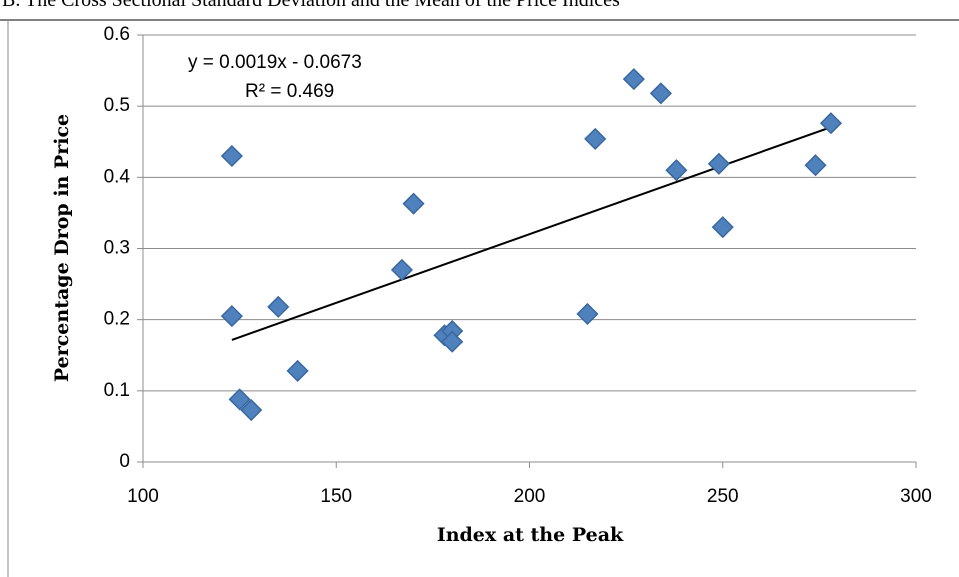 The width and height of the screenshot is (959, 577). What do you see at coordinates (916, 496) in the screenshot?
I see `x-tick-label: 300` at bounding box center [916, 496].